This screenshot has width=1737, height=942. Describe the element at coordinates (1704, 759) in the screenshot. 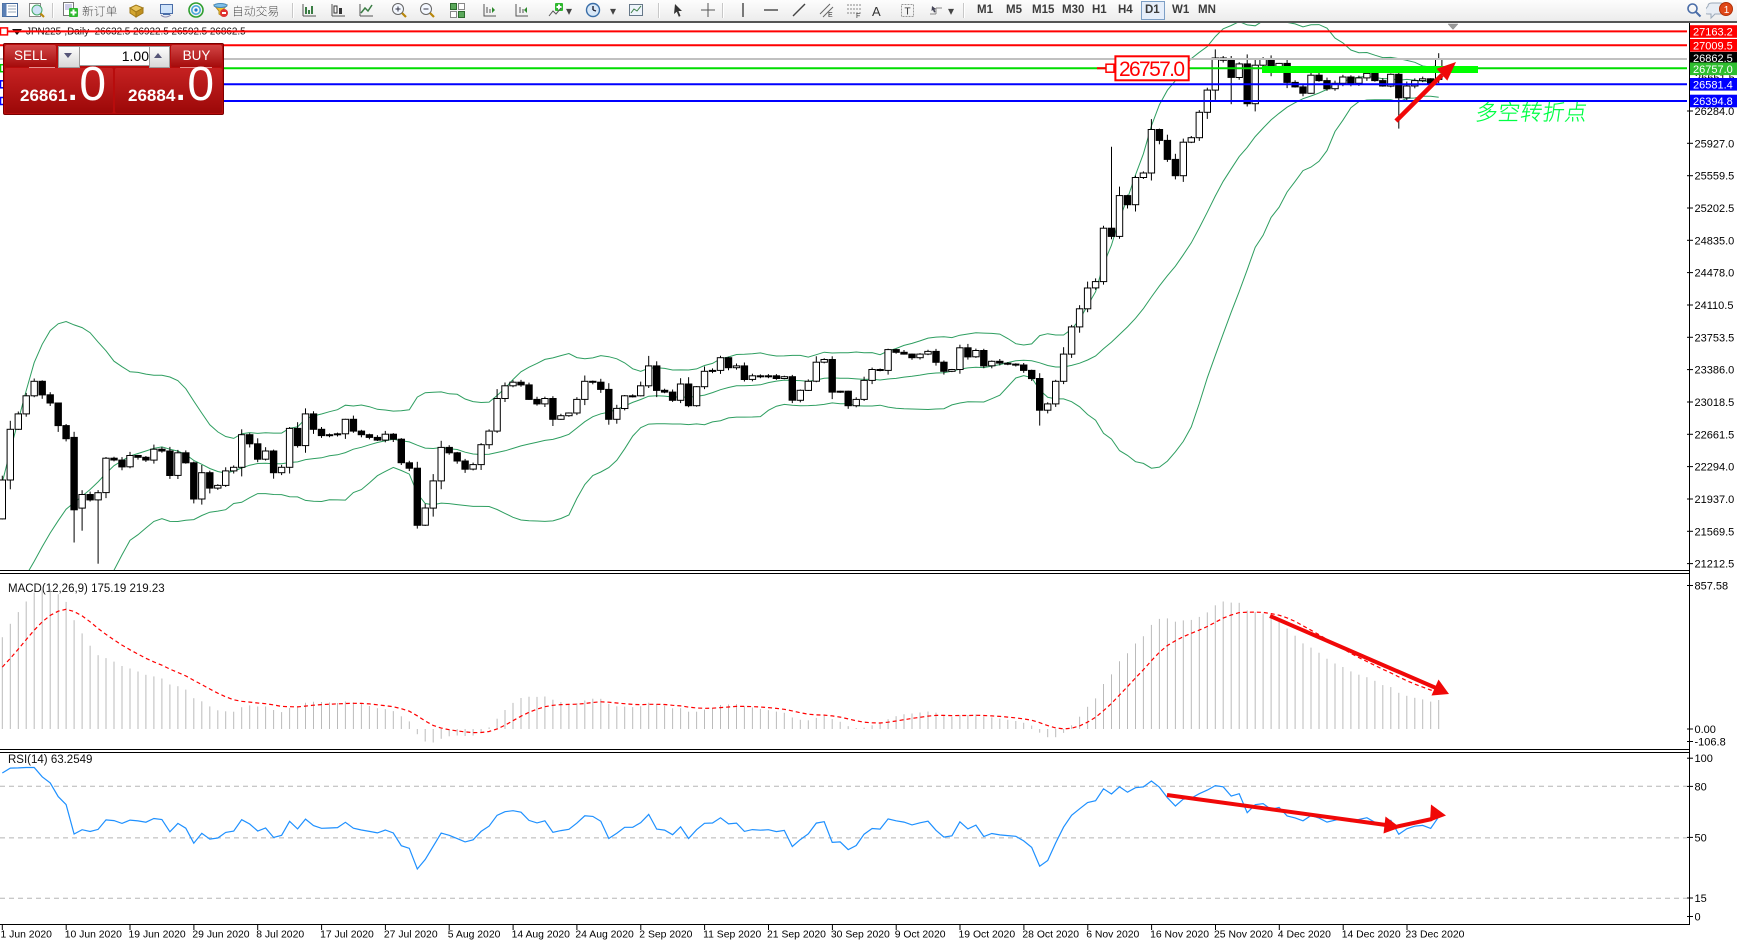

I see `svg-text: 100` at that location.